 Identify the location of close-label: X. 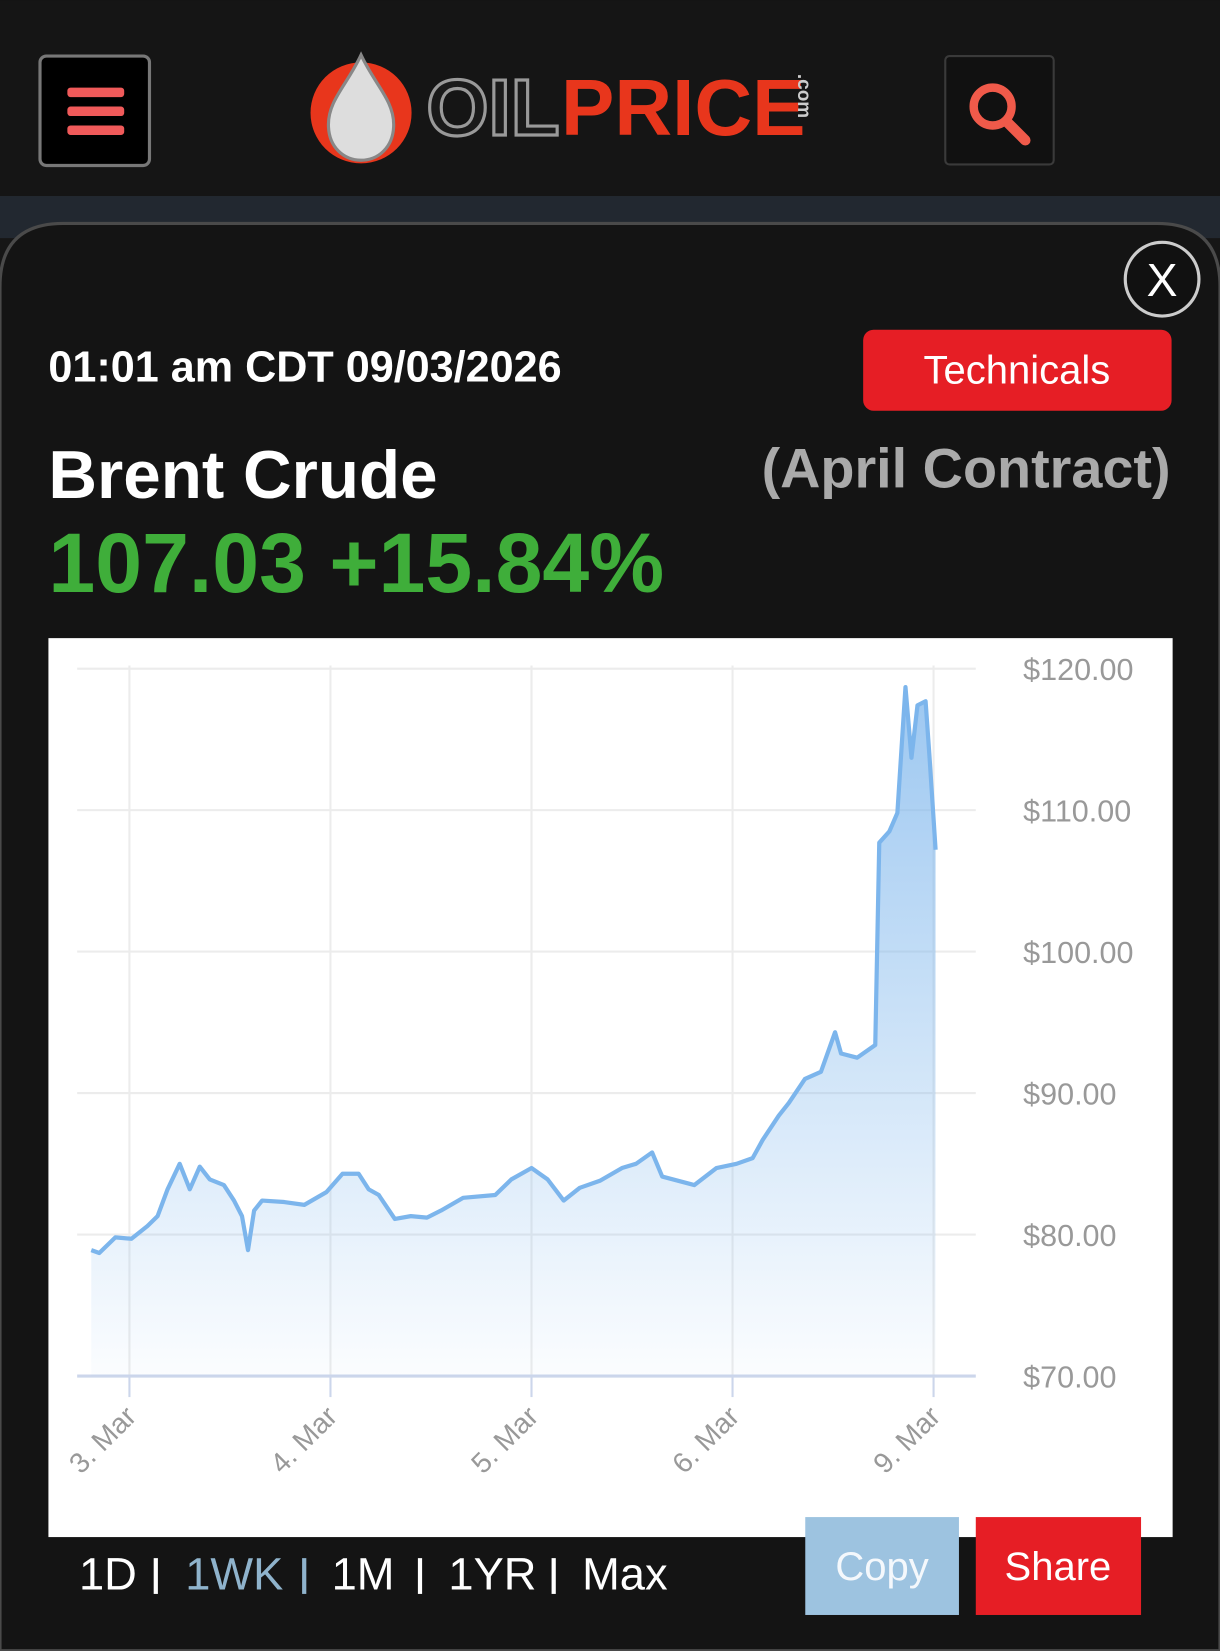
(1162, 280).